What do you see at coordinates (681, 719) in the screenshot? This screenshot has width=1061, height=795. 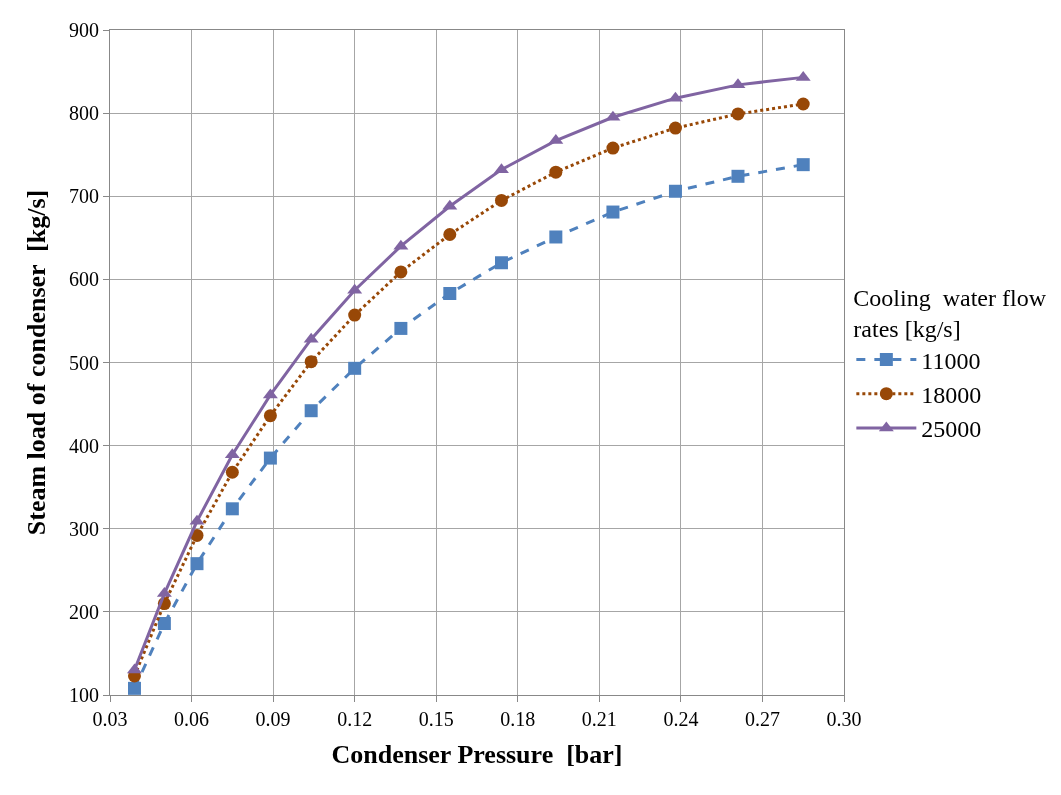 I see `x-tick-label: 0.24` at bounding box center [681, 719].